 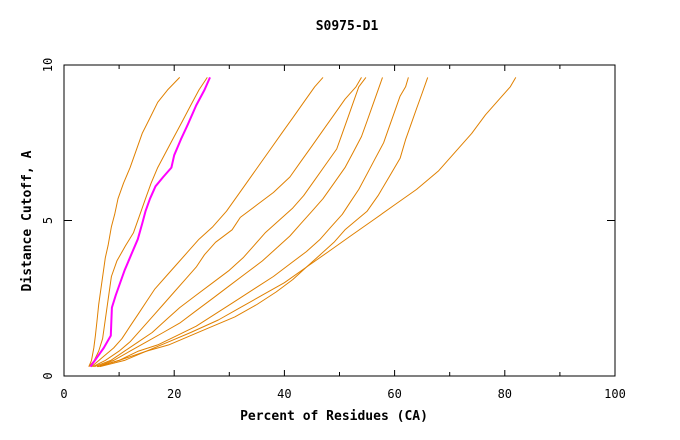 I want to click on y-tick-label: 0, so click(x=48, y=375).